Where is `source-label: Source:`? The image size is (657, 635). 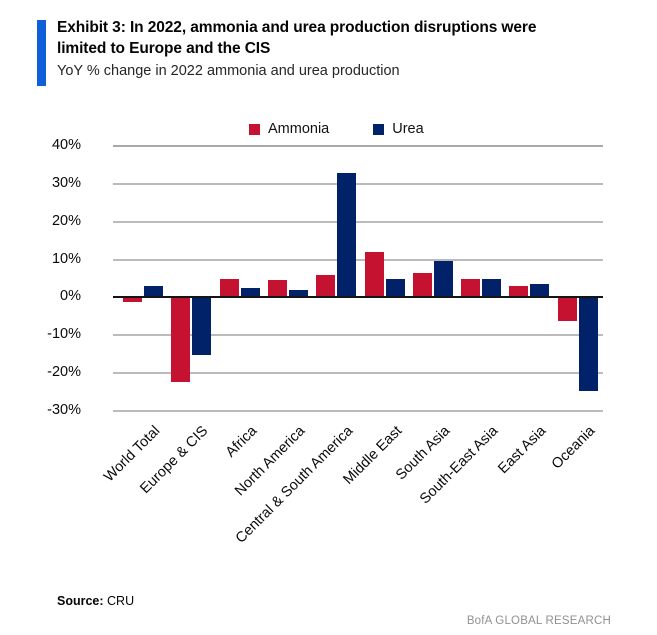
source-label: Source: is located at coordinates (80, 601).